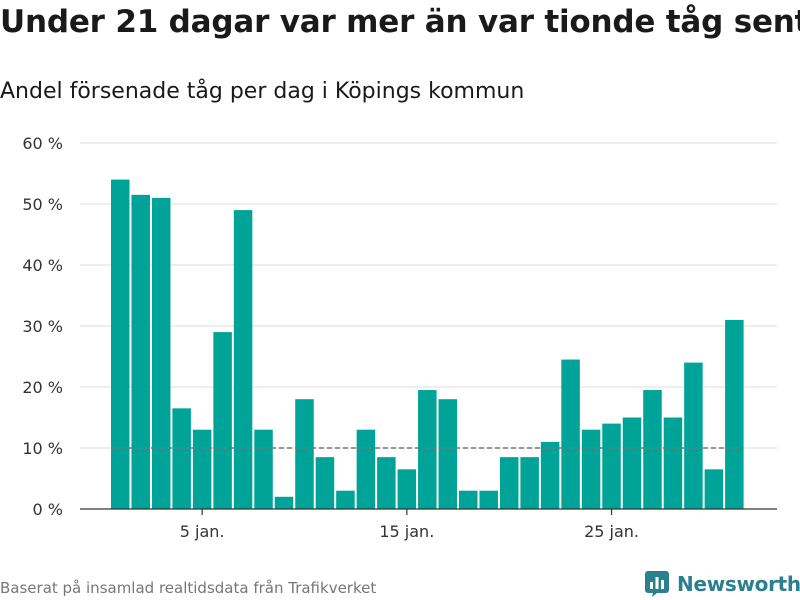 Image resolution: width=800 pixels, height=600 pixels. What do you see at coordinates (657, 584) in the screenshot?
I see `bar-chart-logo-icon` at bounding box center [657, 584].